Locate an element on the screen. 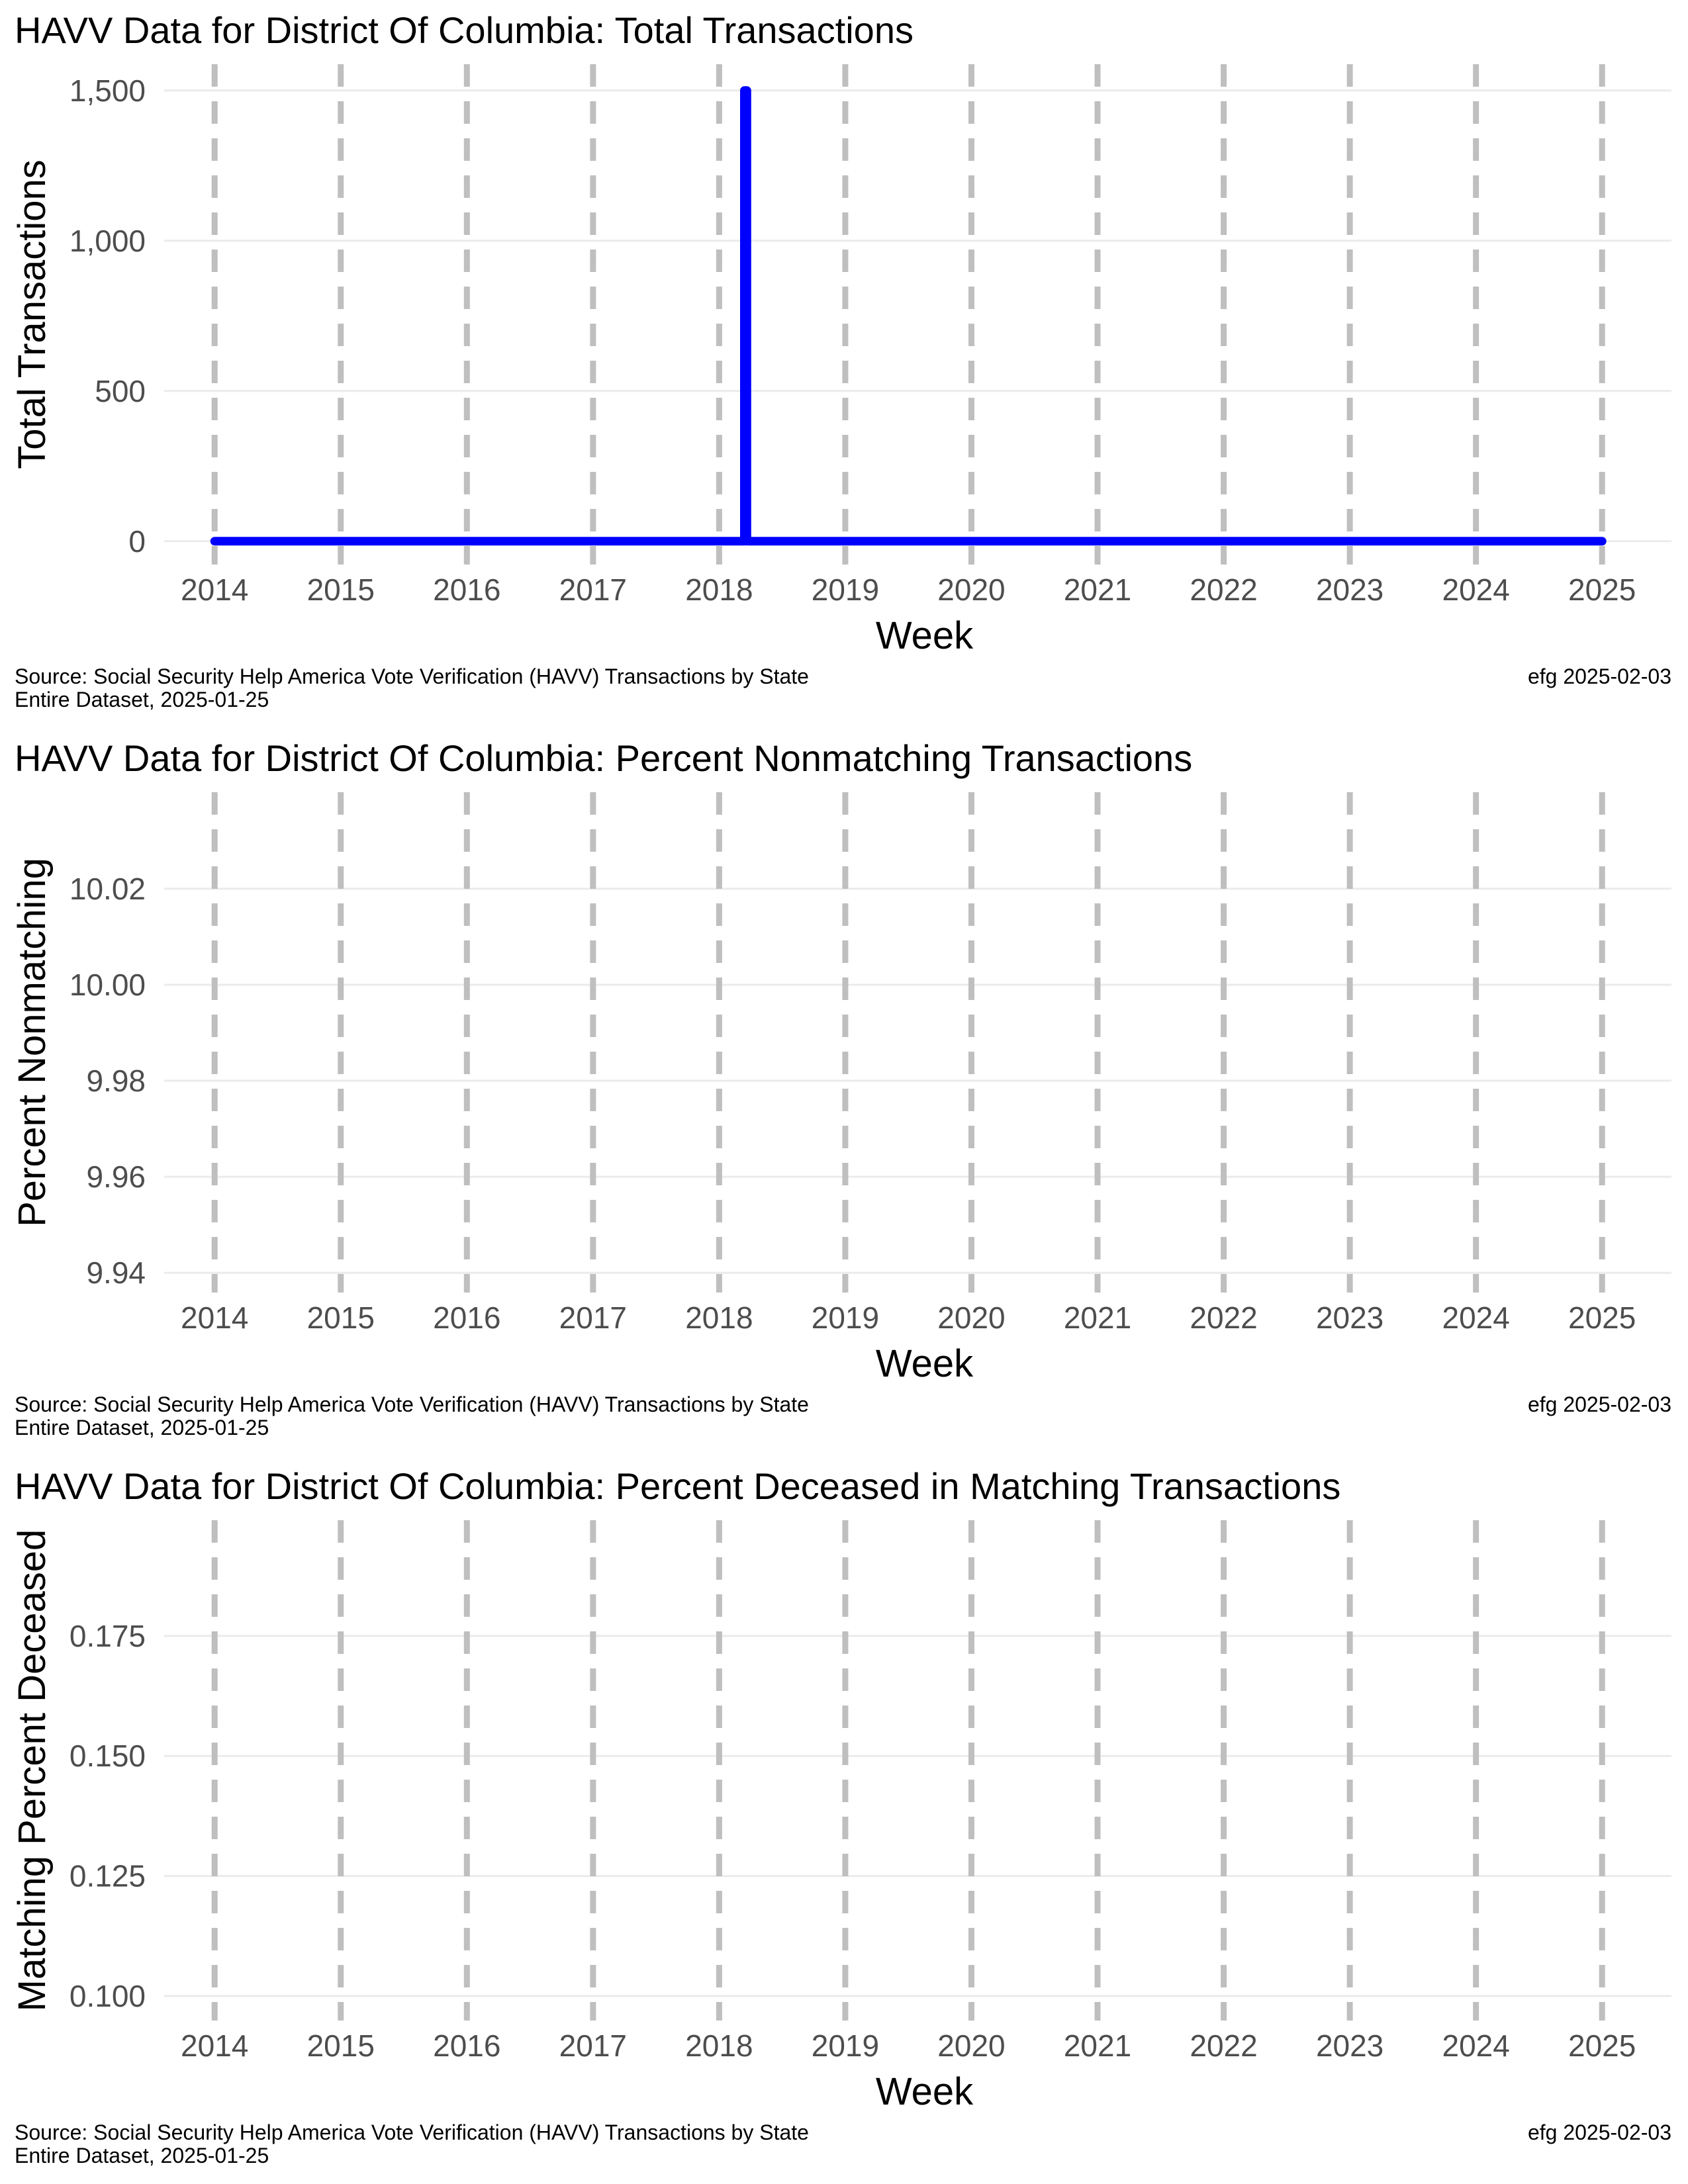 The width and height of the screenshot is (1688, 2184). y-tick-label: 9.94 is located at coordinates (116, 1272).